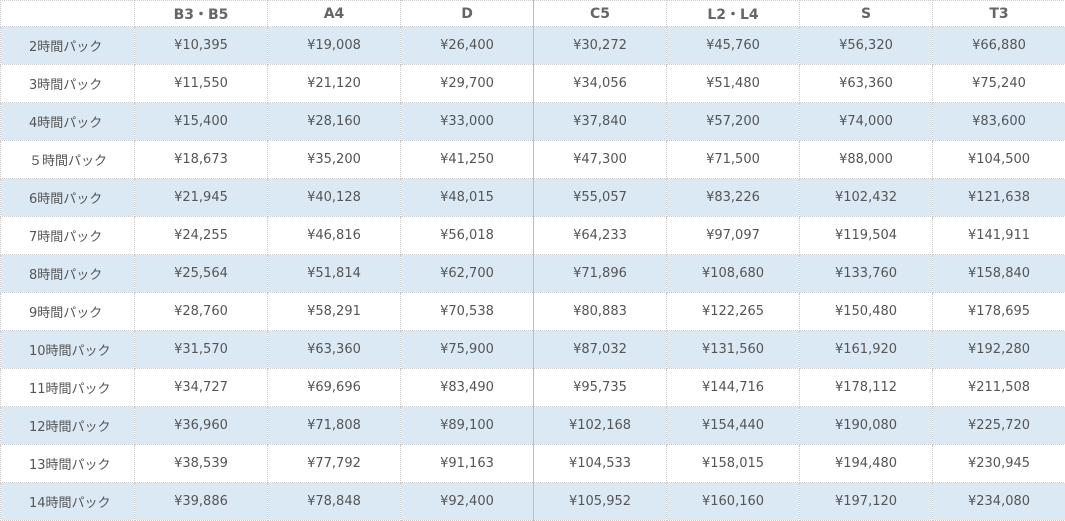 Image resolution: width=1065 pixels, height=521 pixels. Describe the element at coordinates (68, 236) in the screenshot. I see `row-label: 7時間パック` at that location.